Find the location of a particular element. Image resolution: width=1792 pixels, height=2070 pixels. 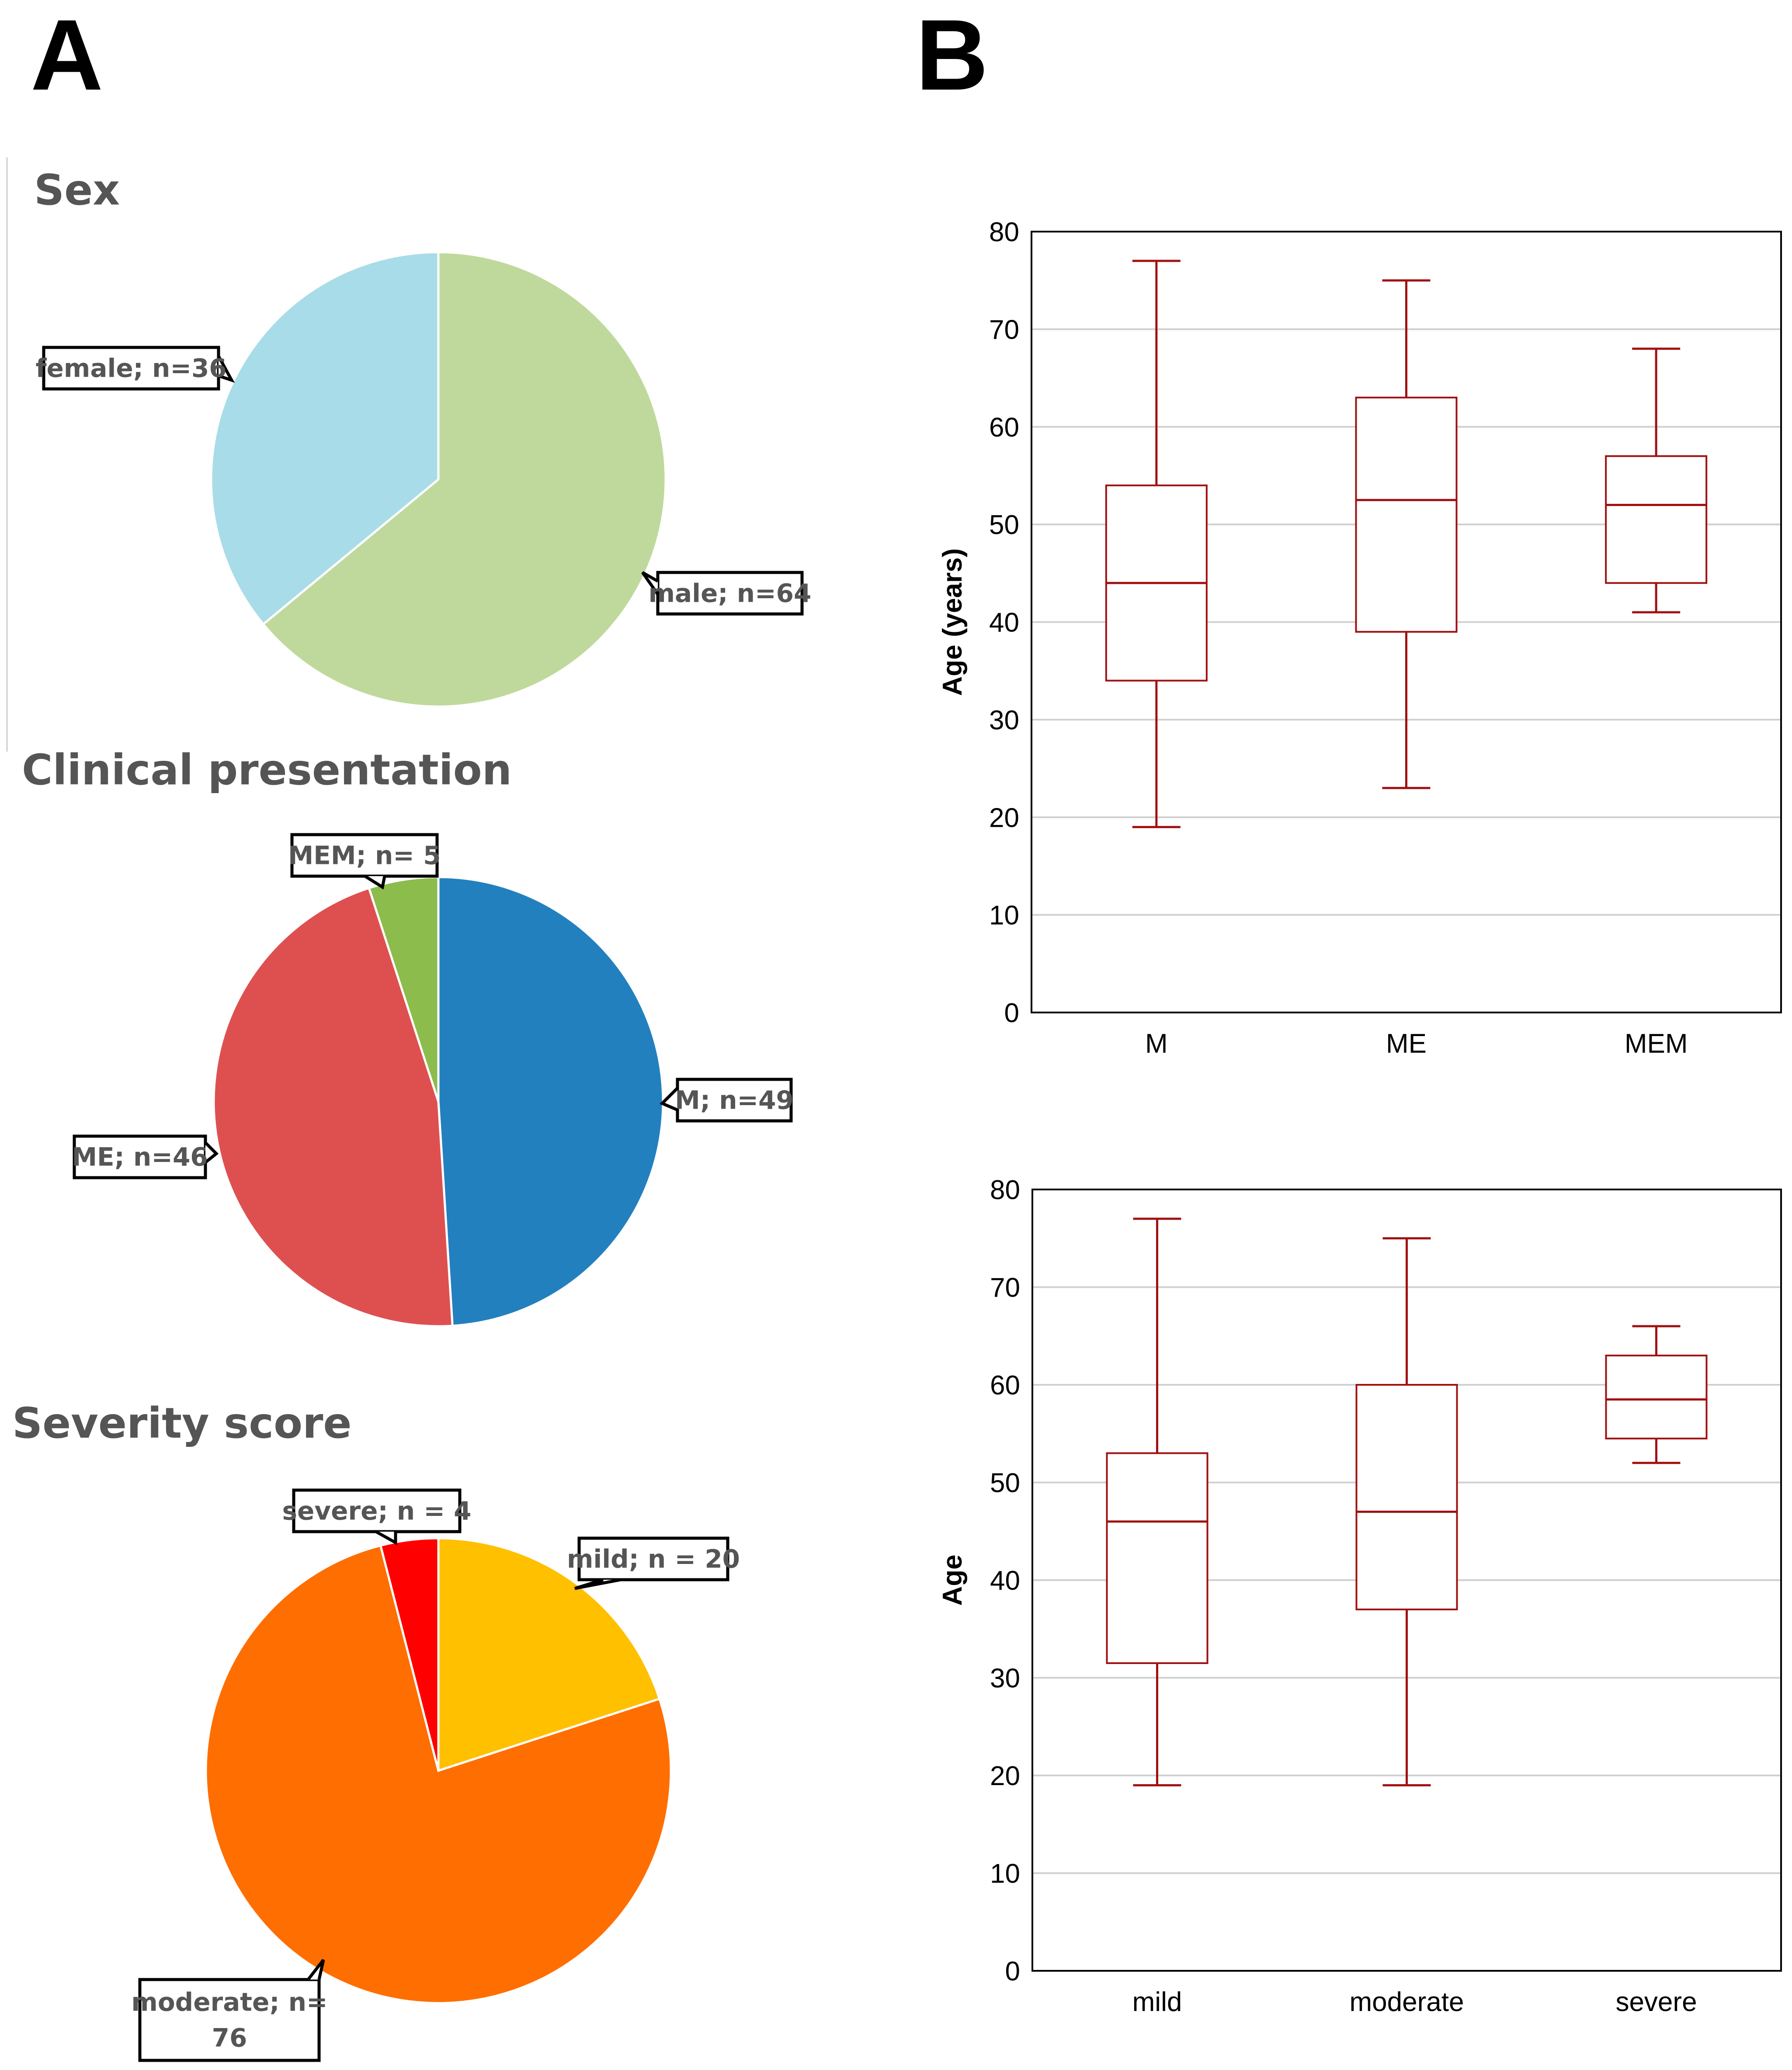

pie-callouts: mild; n = 20 moderate; n= 76 severe; n = 4 is located at coordinates (435, 1775).